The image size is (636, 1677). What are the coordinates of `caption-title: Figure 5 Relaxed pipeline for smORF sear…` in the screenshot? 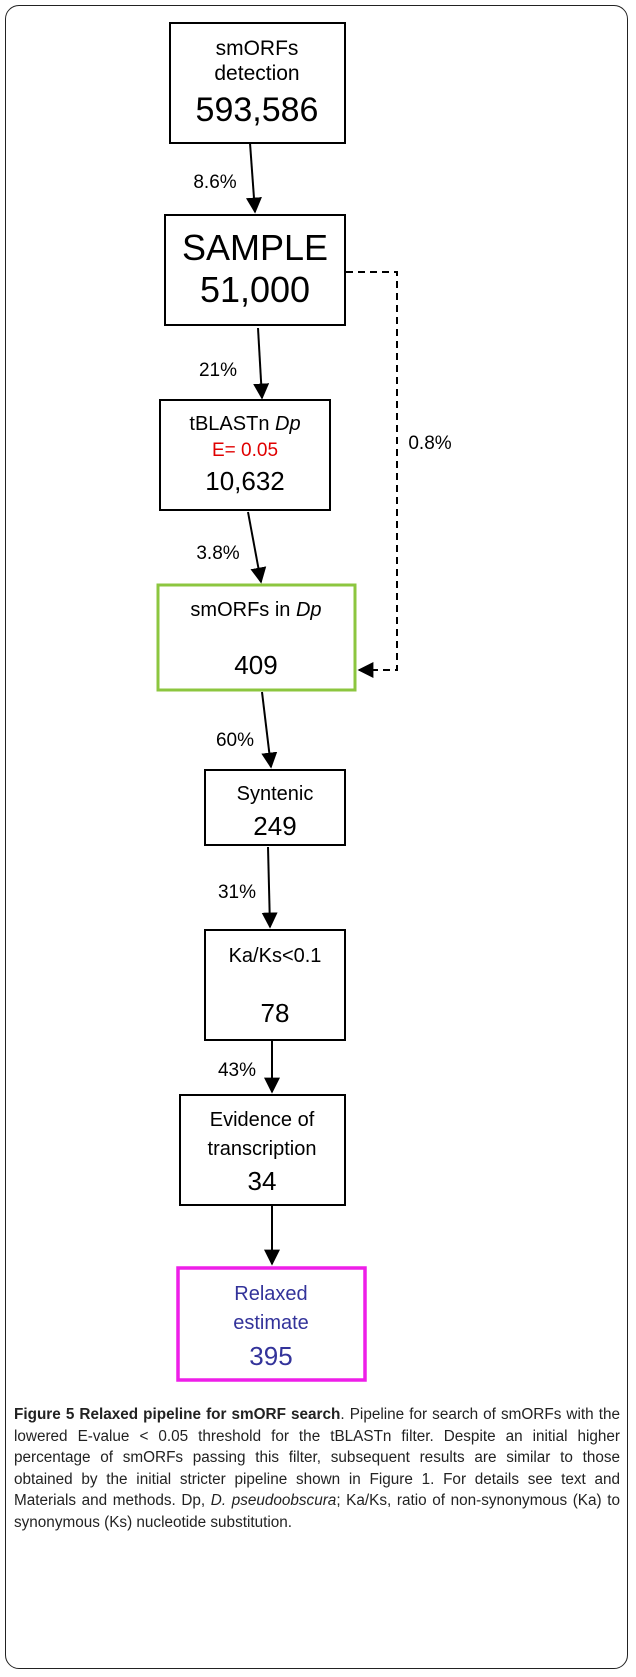 It's located at (177, 1414).